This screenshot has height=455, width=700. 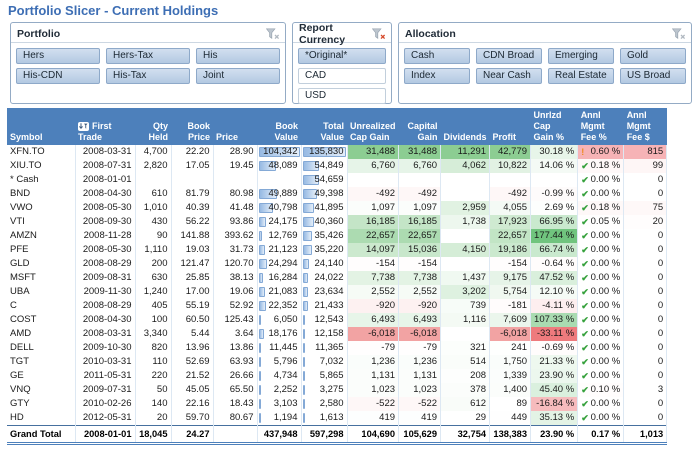 What do you see at coordinates (279, 208) in the screenshot?
I see `cell-book_value: 40,798` at bounding box center [279, 208].